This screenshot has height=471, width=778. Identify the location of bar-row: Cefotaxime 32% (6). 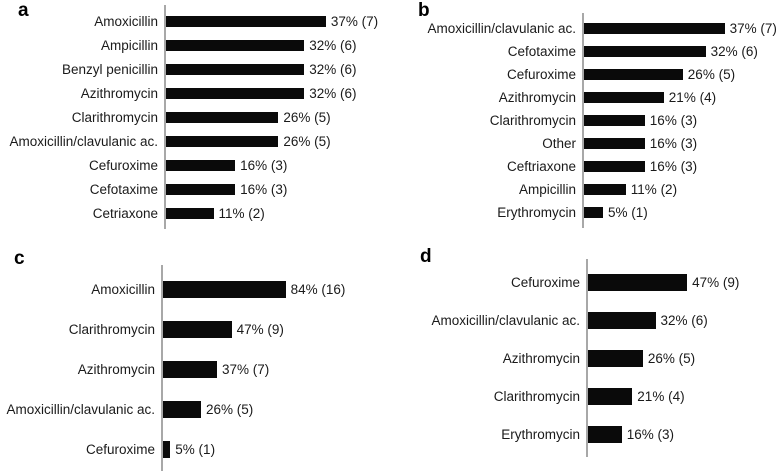
(583, 51).